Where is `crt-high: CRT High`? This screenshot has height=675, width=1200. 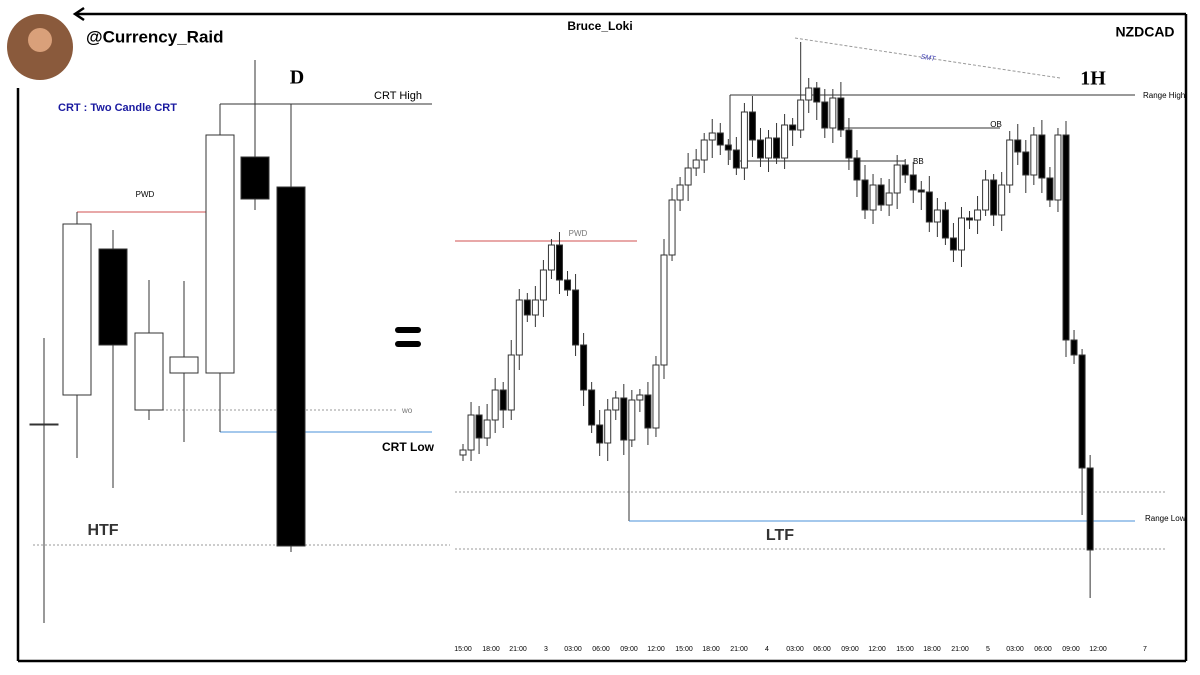 crt-high: CRT High is located at coordinates (398, 96).